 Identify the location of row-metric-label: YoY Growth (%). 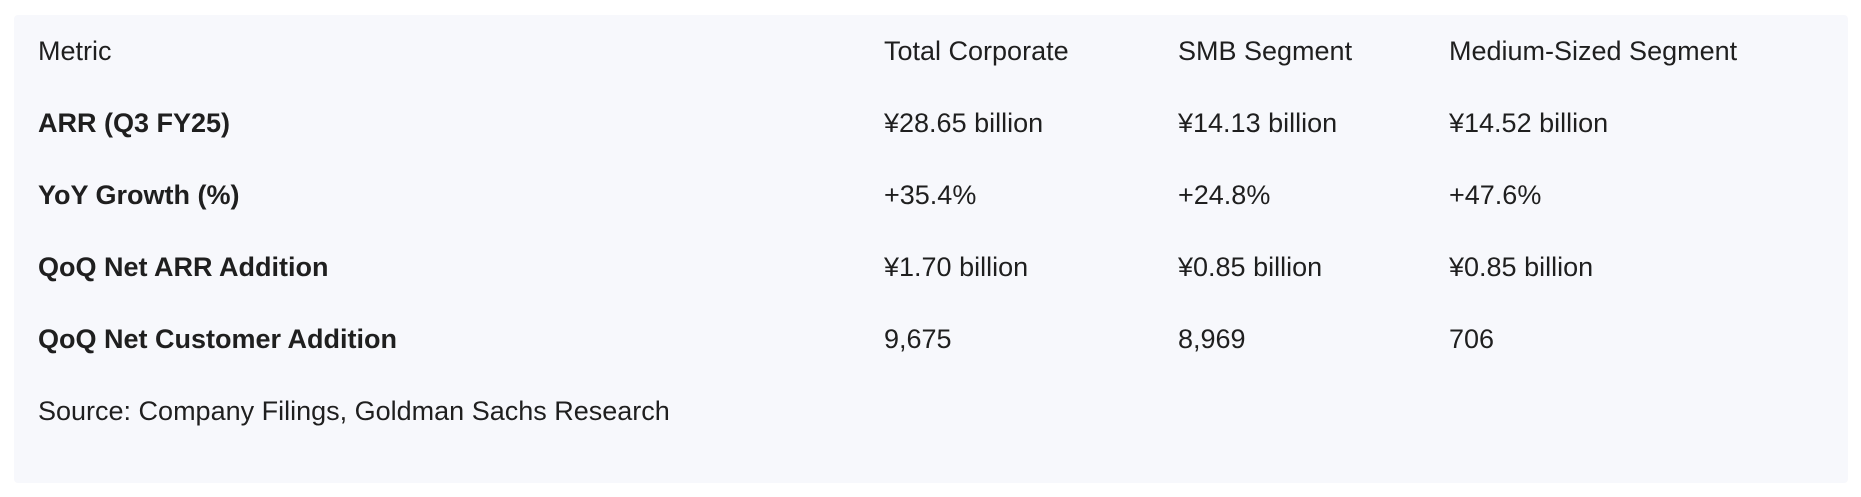
(139, 195).